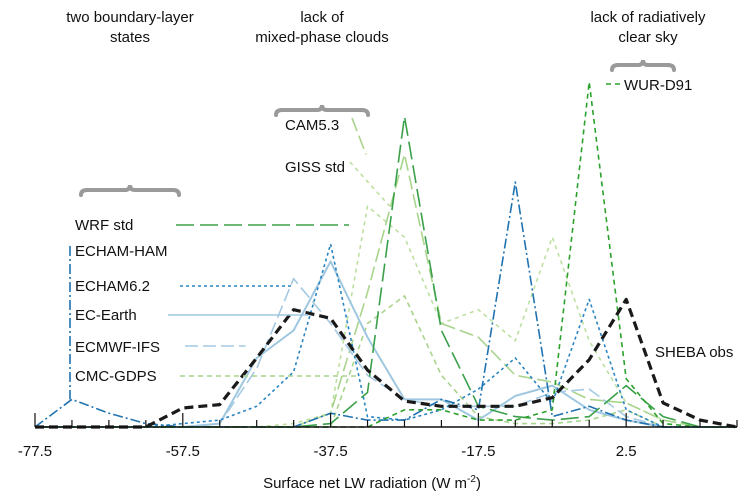 The width and height of the screenshot is (749, 500). I want to click on legend-label-cmc-gdps: CMC-GDPS, so click(116, 376).